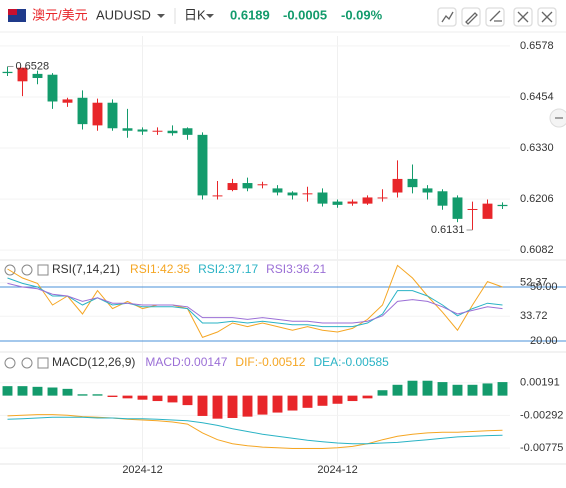 The height and width of the screenshot is (488, 566). Describe the element at coordinates (228, 269) in the screenshot. I see `legend-entry: RSI2:37.17` at that location.